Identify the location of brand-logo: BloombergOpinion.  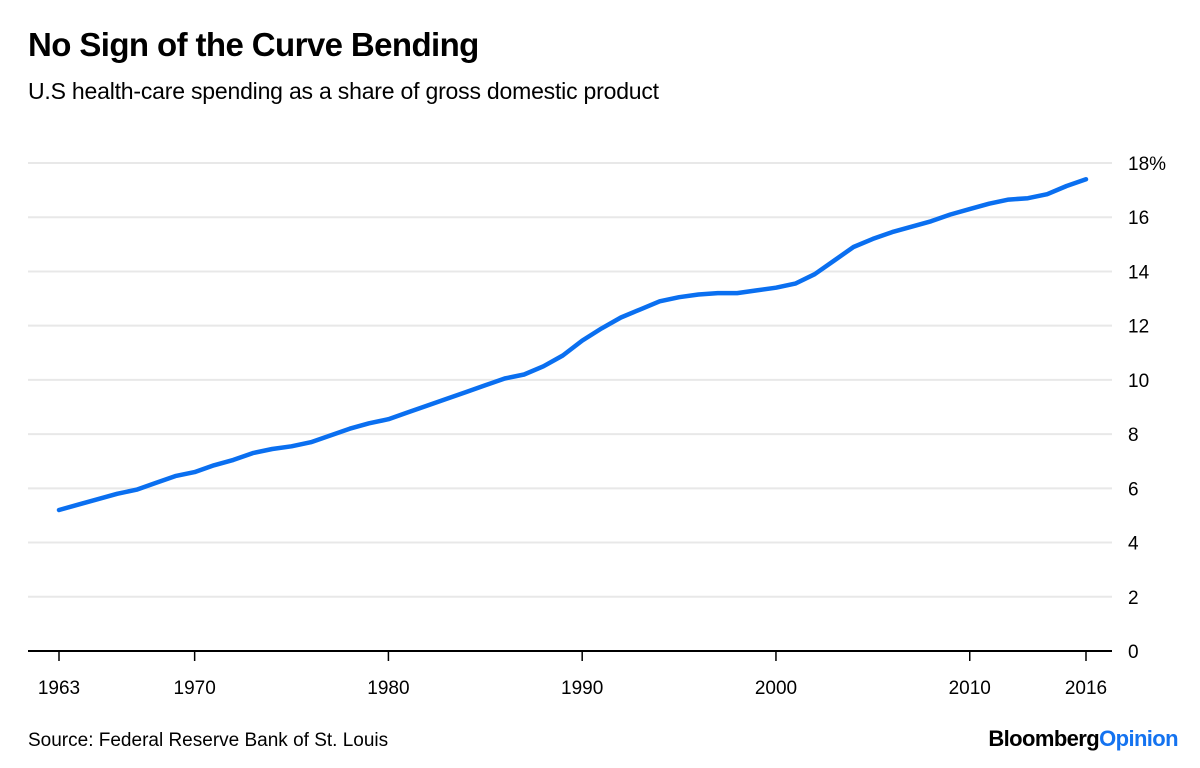
(1083, 739).